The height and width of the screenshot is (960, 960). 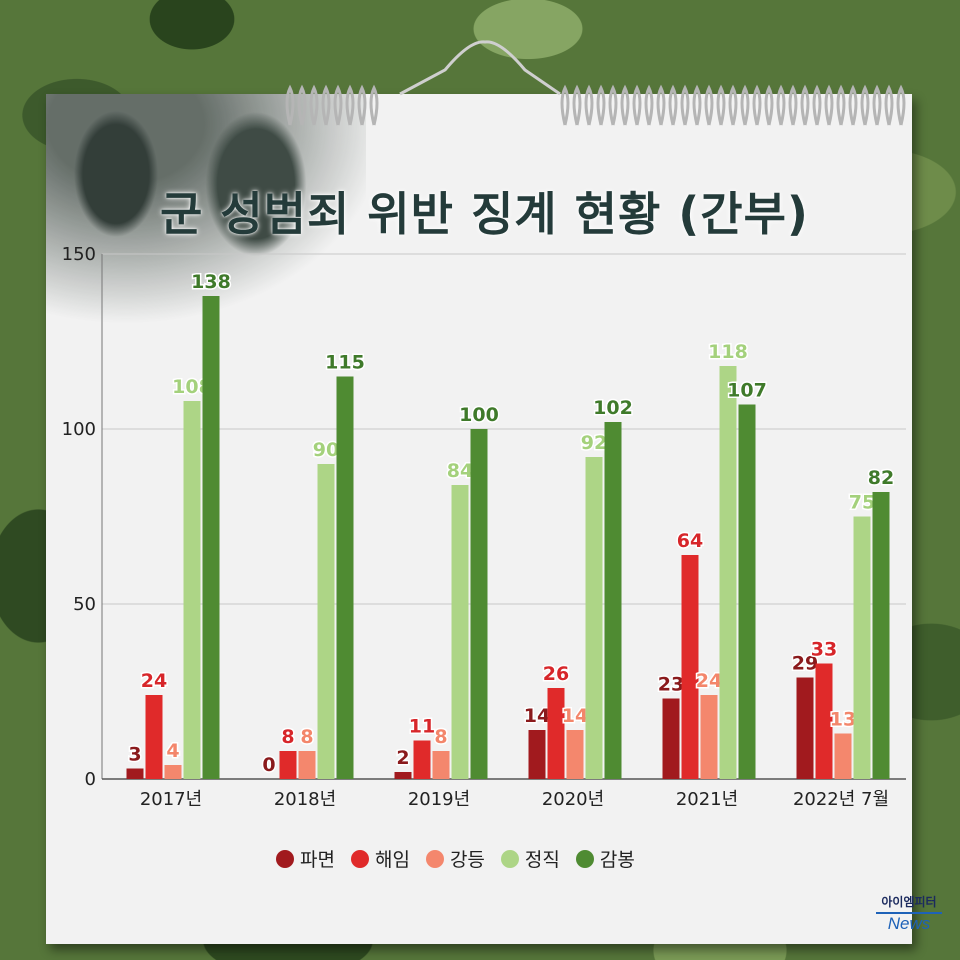 What do you see at coordinates (881, 478) in the screenshot?
I see `data-label: 82` at bounding box center [881, 478].